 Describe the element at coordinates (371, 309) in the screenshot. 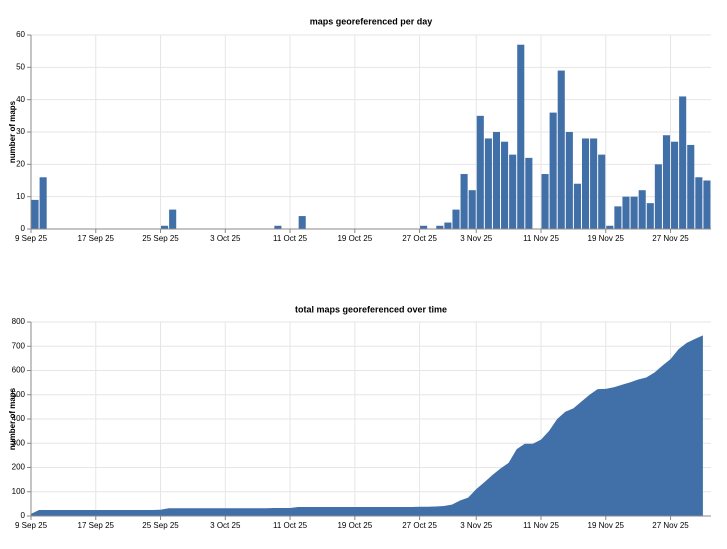

I see `chart-title: total maps georeferenced over time` at that location.